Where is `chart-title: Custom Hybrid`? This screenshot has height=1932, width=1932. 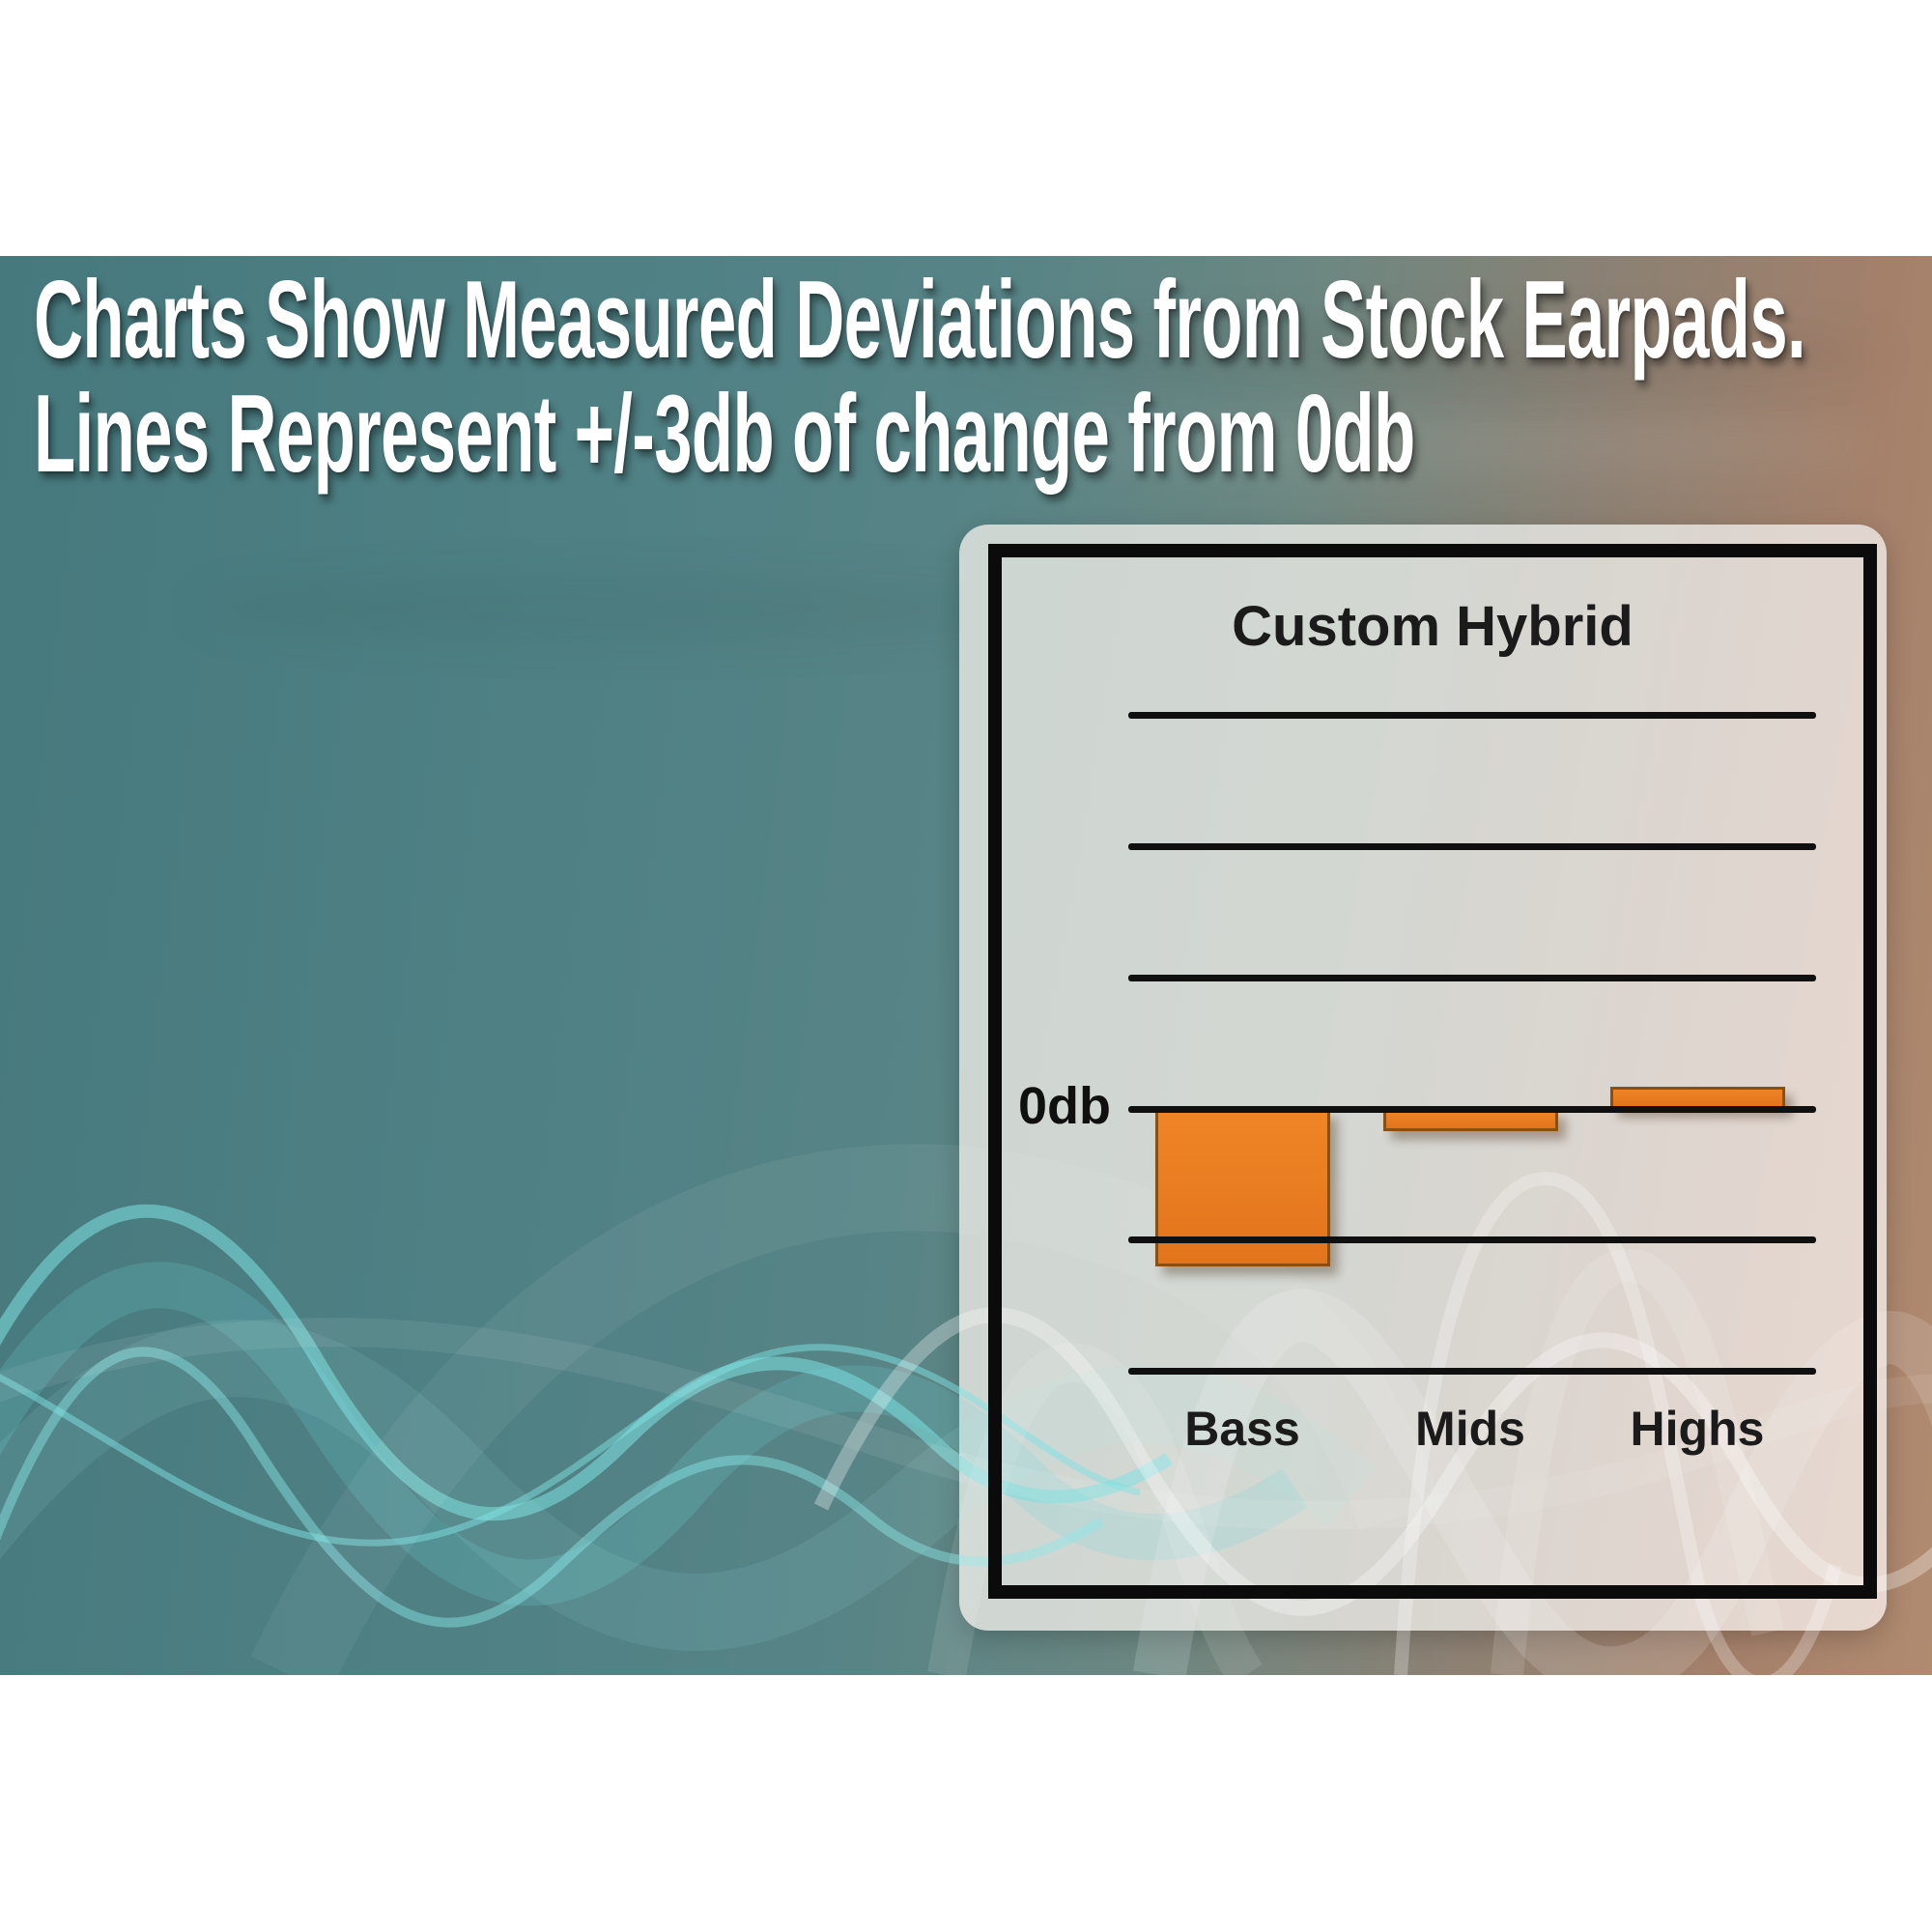
chart-title: Custom Hybrid is located at coordinates (1433, 626).